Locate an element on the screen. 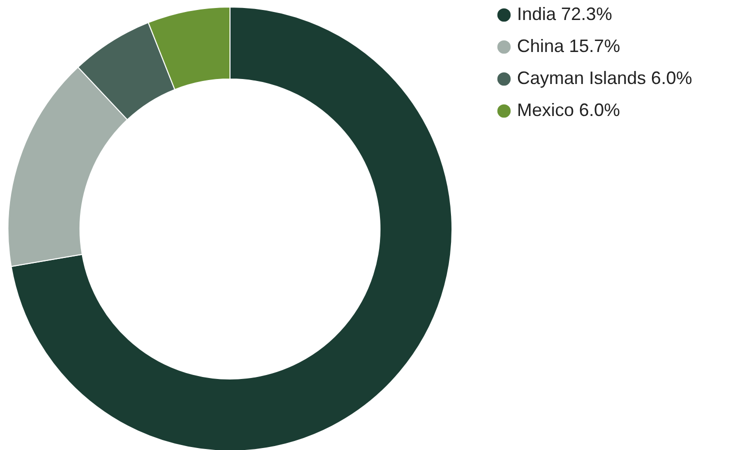  legend-label: India 72.3% is located at coordinates (564, 14).